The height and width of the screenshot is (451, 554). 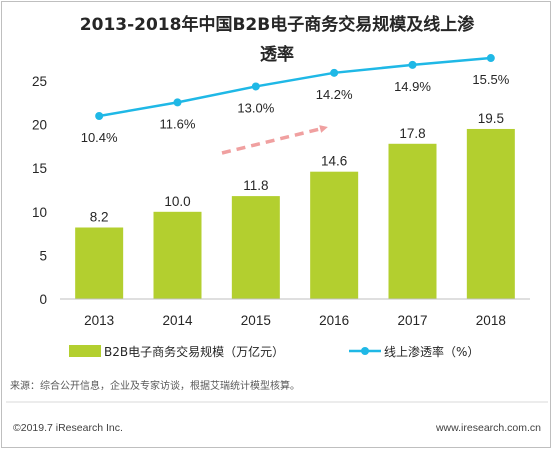 What do you see at coordinates (43, 255) in the screenshot?
I see `y-tick-label: 5` at bounding box center [43, 255].